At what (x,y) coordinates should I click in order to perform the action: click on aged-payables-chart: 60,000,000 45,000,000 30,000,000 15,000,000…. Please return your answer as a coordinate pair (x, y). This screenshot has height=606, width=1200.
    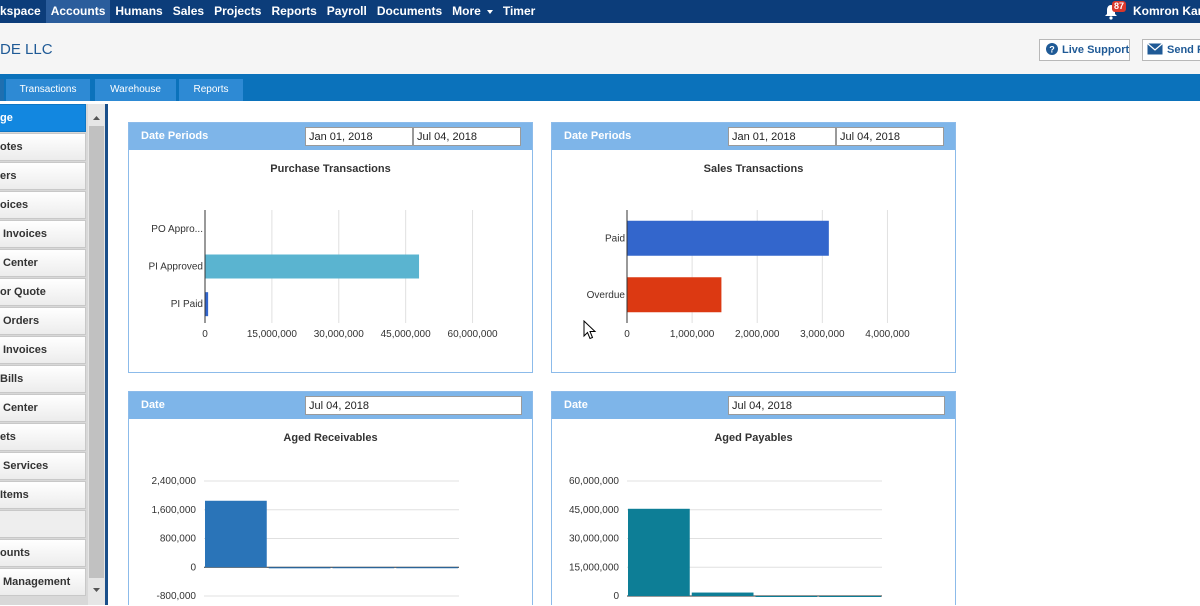
    Looking at the image, I should click on (725, 539).